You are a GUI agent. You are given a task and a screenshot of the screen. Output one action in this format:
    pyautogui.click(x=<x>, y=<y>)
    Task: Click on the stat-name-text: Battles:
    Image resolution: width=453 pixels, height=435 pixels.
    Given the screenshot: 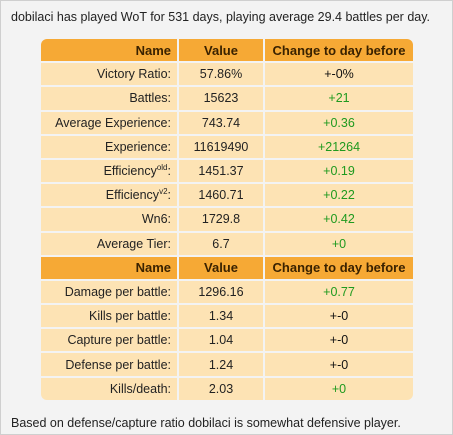 What is the action you would take?
    pyautogui.click(x=150, y=98)
    